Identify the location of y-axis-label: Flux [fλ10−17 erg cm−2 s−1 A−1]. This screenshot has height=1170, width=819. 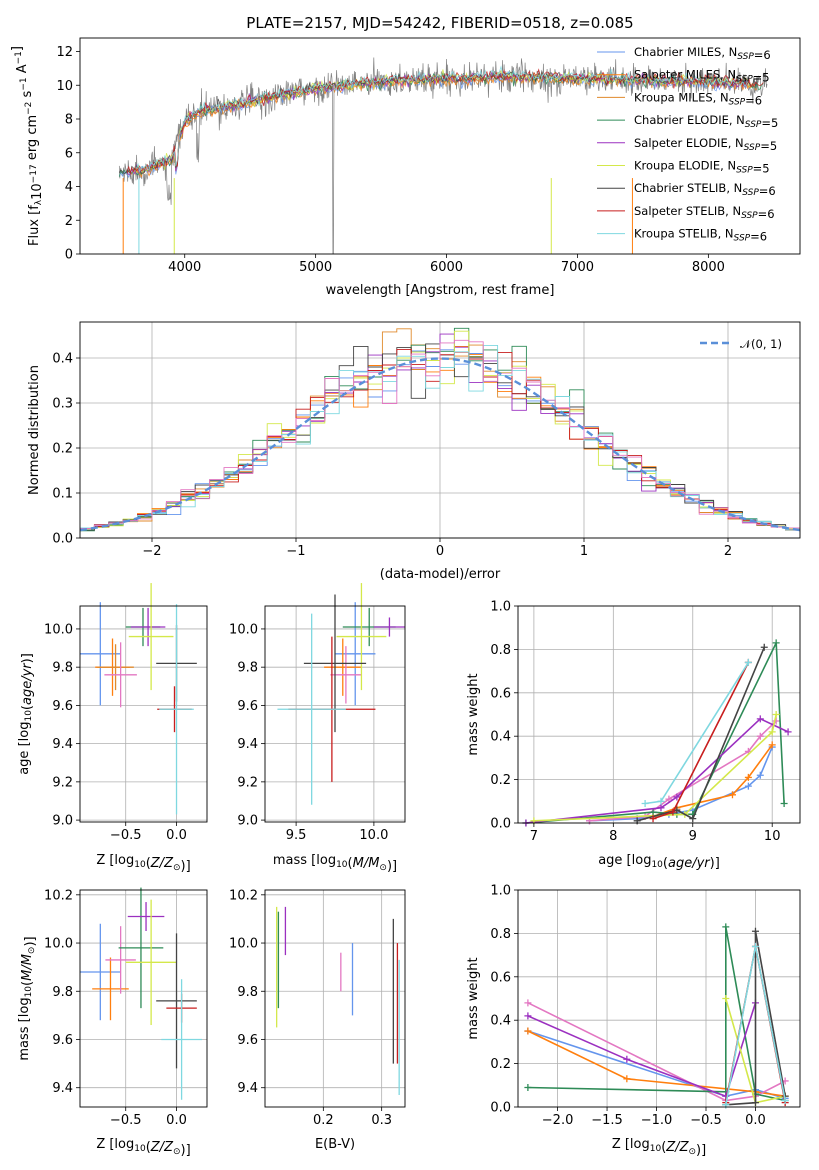
(27, 146).